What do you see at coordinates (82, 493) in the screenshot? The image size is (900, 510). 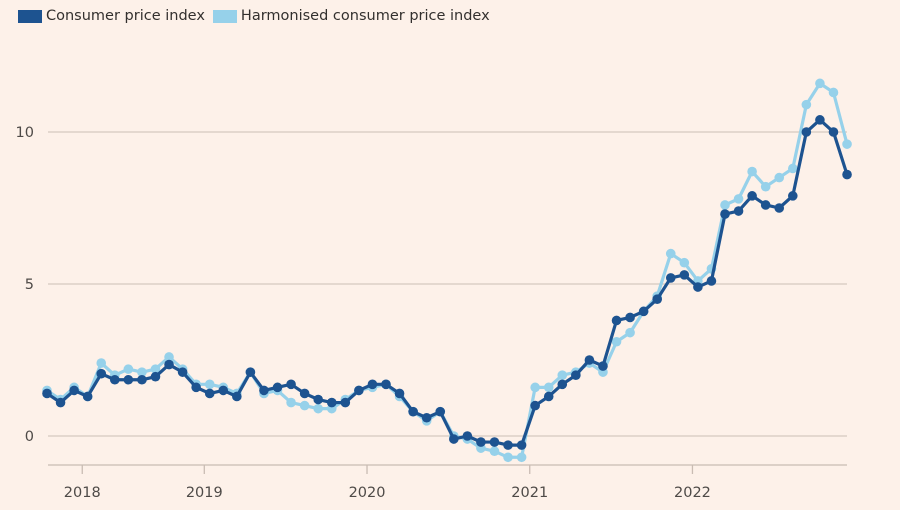 I see `x-tick-label: 2018` at bounding box center [82, 493].